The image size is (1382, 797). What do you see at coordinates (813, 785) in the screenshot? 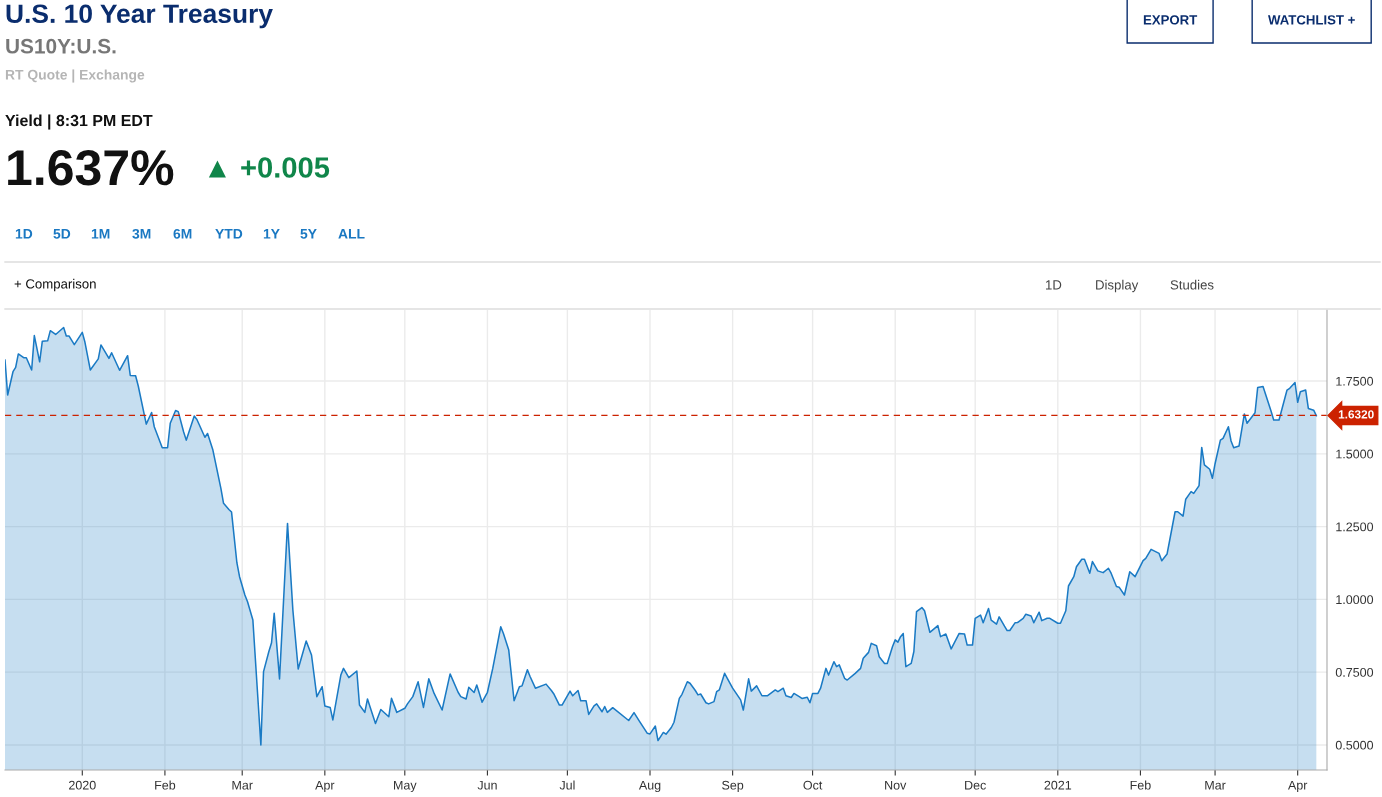
I see `x-tick-label: Oct` at bounding box center [813, 785].